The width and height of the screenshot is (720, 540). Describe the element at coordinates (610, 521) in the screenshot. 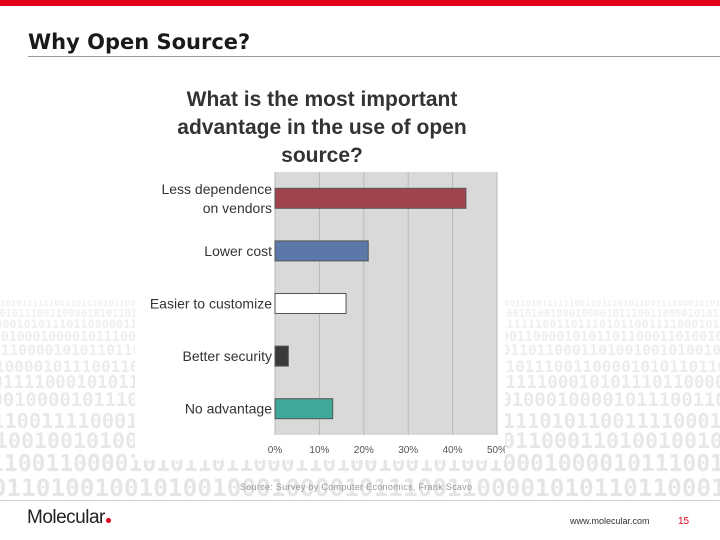

I see `website-link: www.molecular.com` at that location.